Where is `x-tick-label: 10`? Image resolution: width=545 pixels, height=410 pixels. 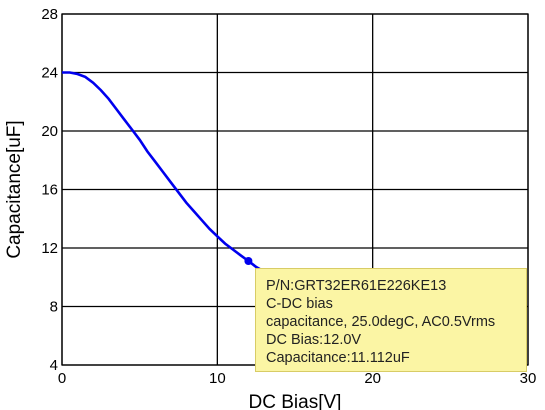
x-tick-label: 10 is located at coordinates (217, 378).